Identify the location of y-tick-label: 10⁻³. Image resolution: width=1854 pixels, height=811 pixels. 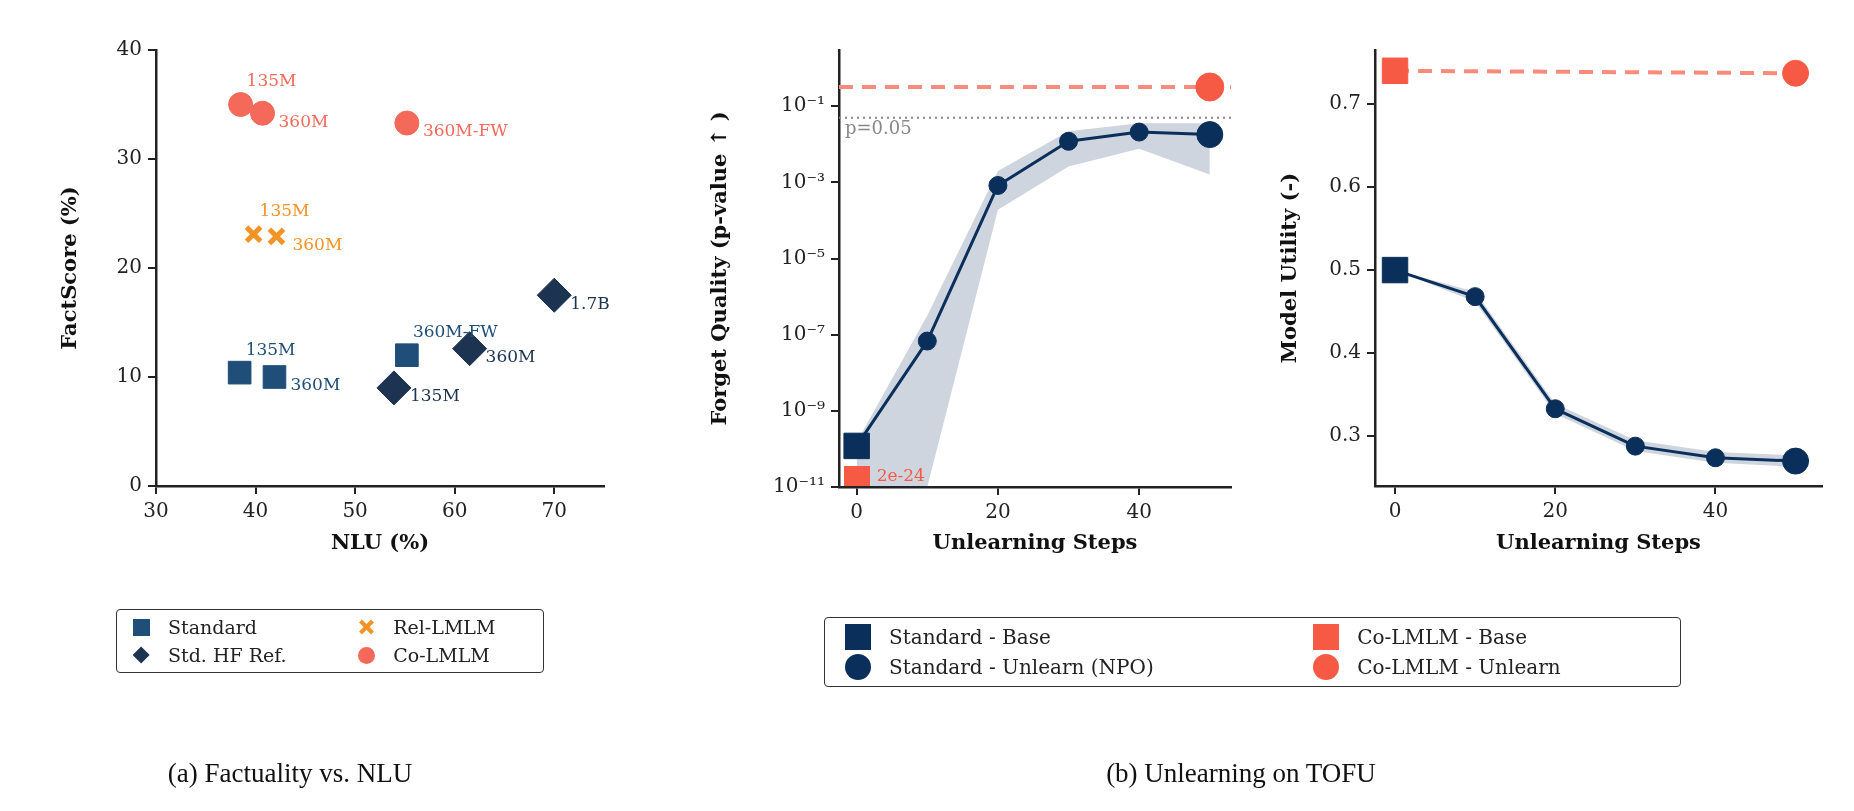
(802, 180).